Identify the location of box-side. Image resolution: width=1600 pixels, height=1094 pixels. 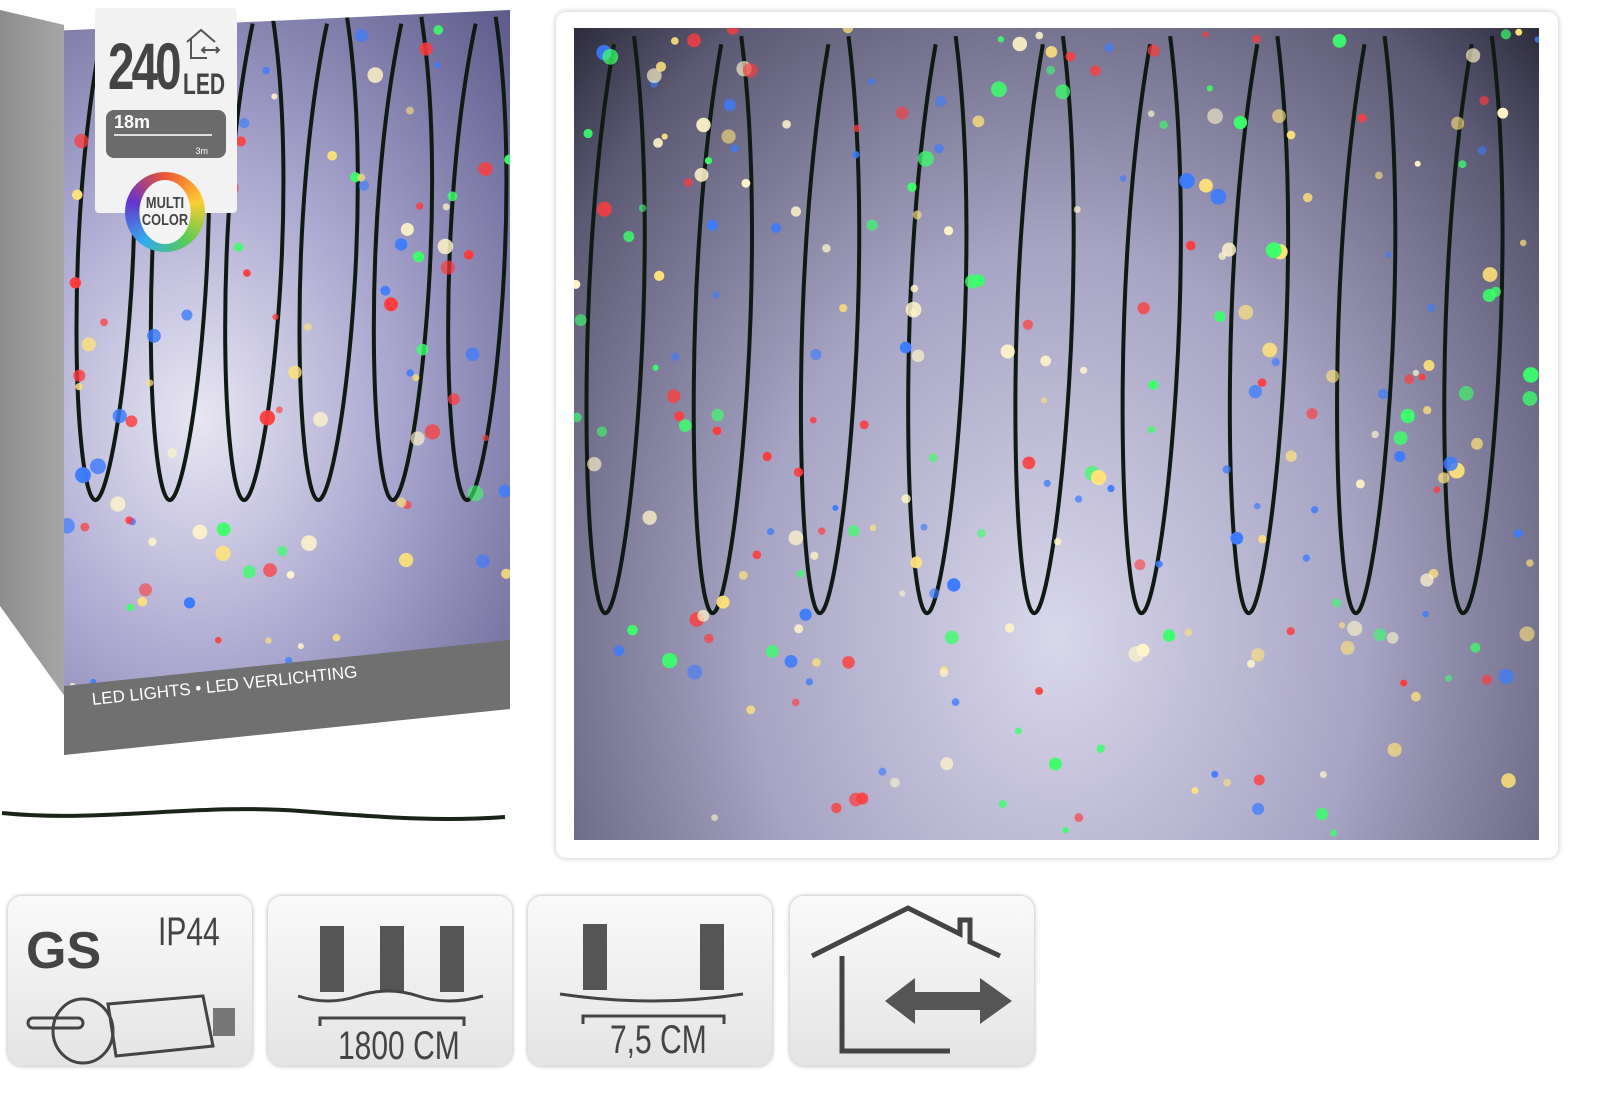
(32, 353).